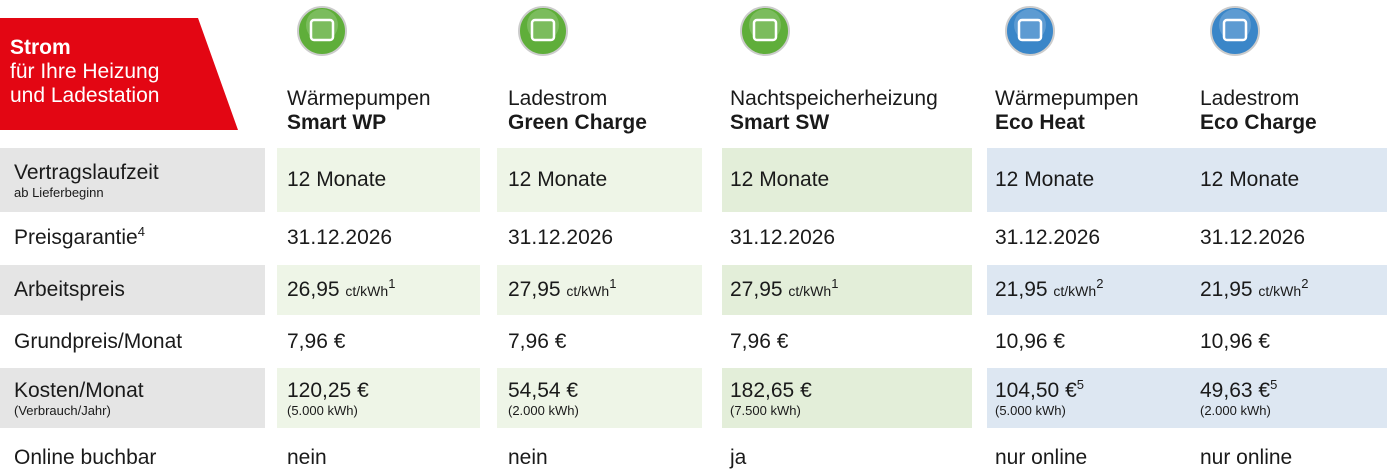 The width and height of the screenshot is (1387, 471). What do you see at coordinates (79, 398) in the screenshot?
I see `row-label: Kosten/Monat (Verbrauch/Jahr)` at bounding box center [79, 398].